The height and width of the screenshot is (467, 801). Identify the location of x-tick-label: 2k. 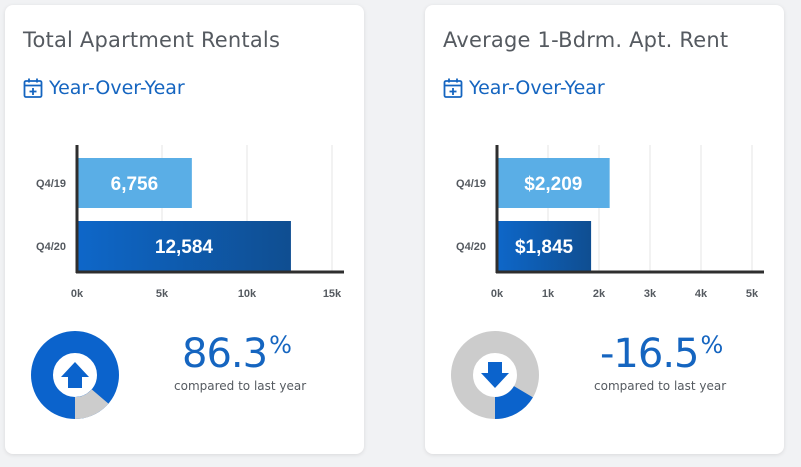
(599, 294).